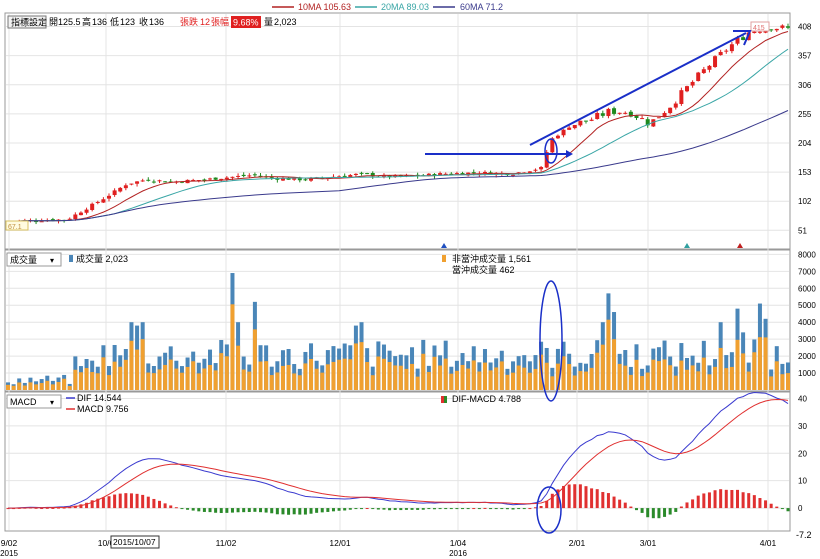 This screenshot has height=559, width=820. I want to click on settings-button, so click(27, 22).